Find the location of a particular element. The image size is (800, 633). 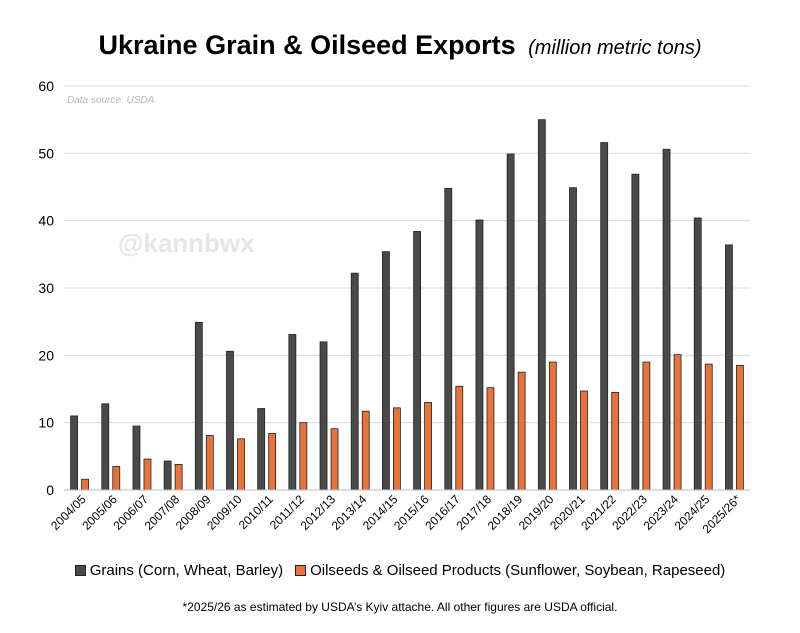

y-tick-label: 50 is located at coordinates (46, 153).